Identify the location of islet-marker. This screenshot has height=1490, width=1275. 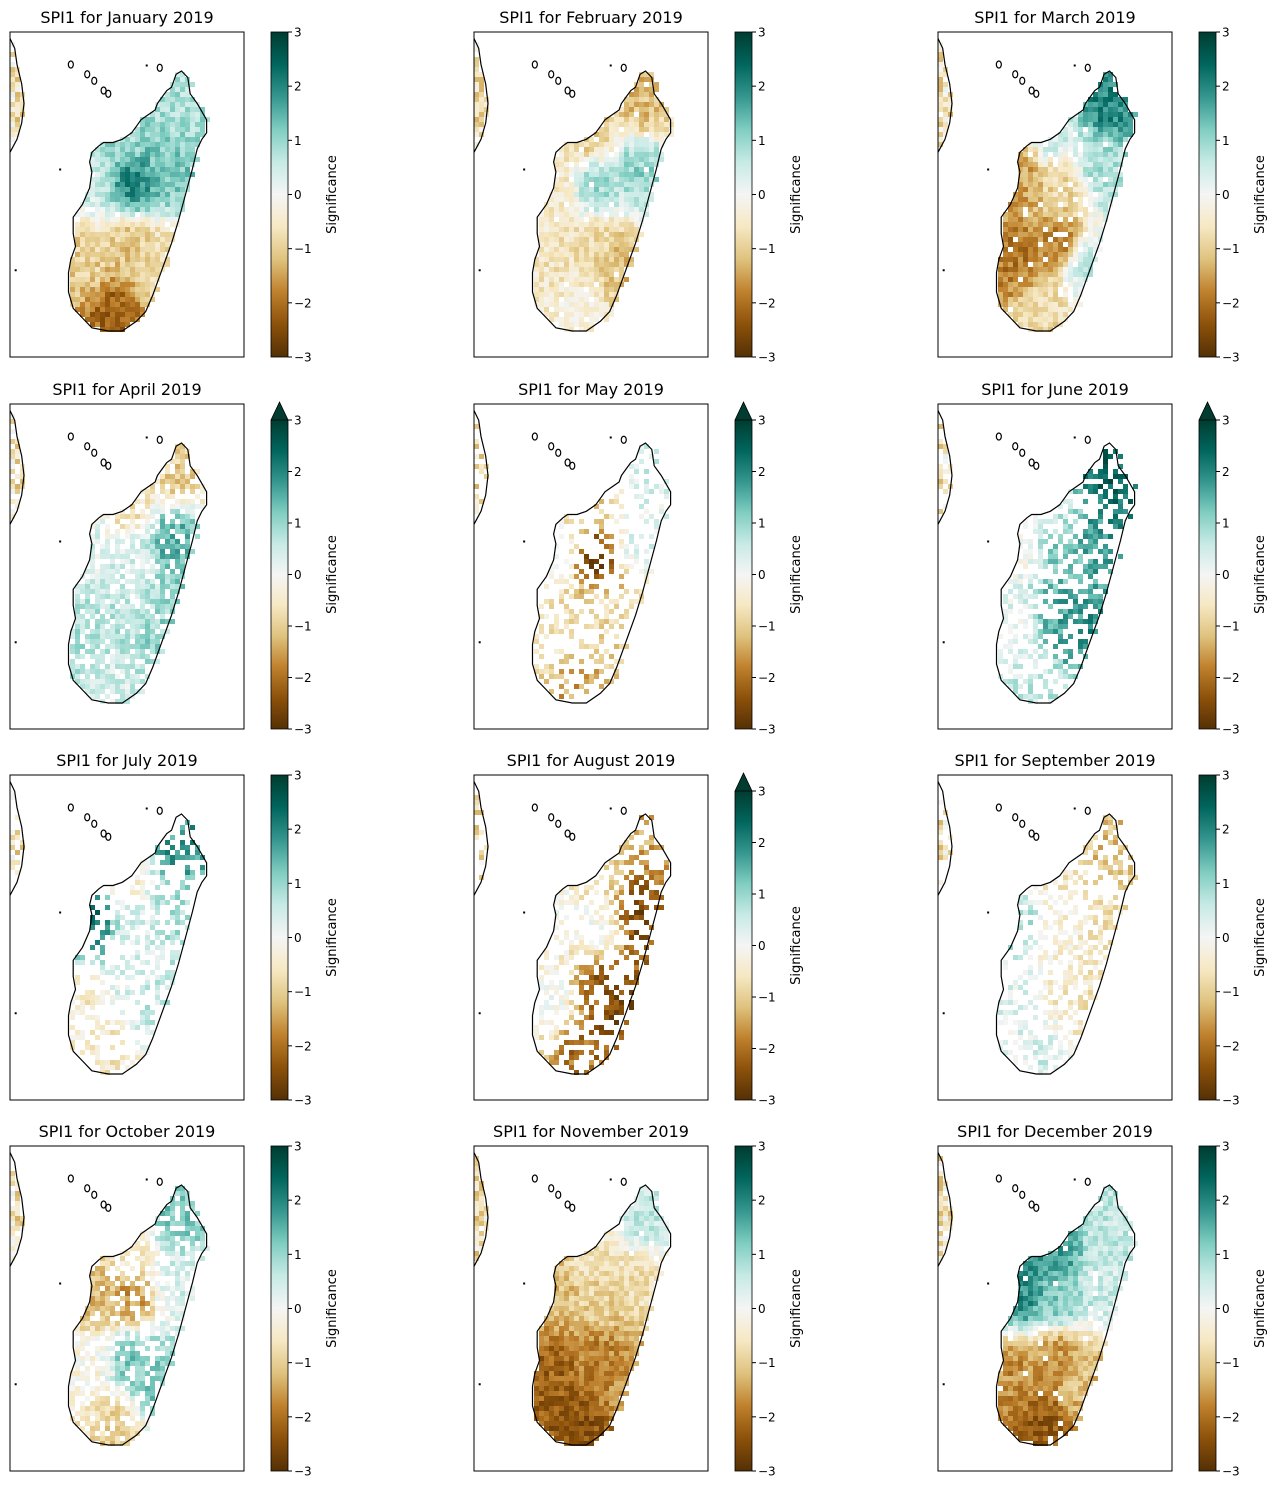
(524, 541).